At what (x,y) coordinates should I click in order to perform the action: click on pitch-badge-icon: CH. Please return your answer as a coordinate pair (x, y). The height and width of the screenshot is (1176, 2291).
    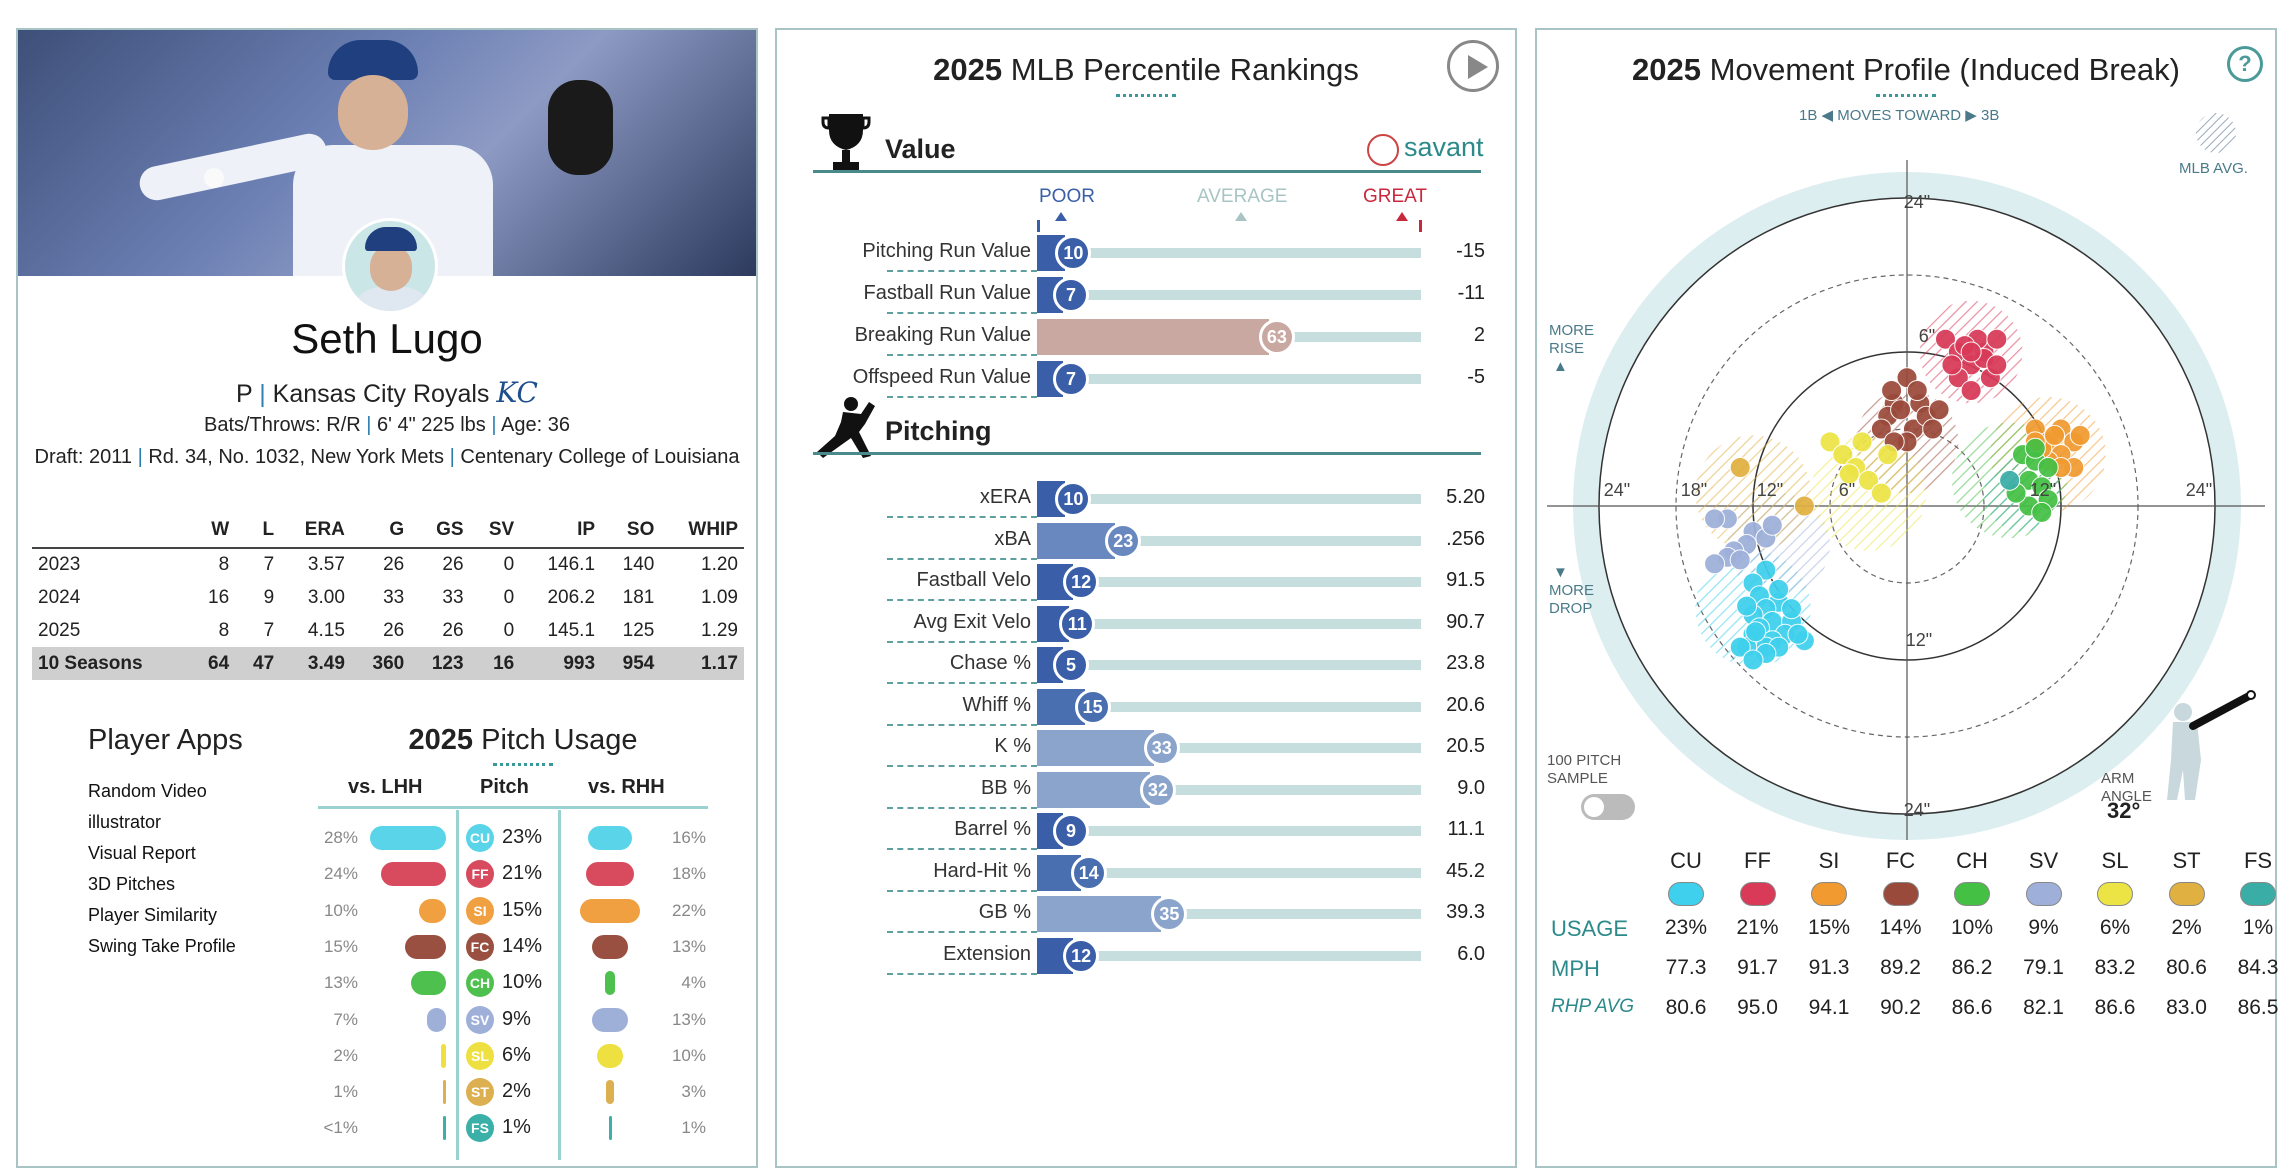
    Looking at the image, I should click on (480, 983).